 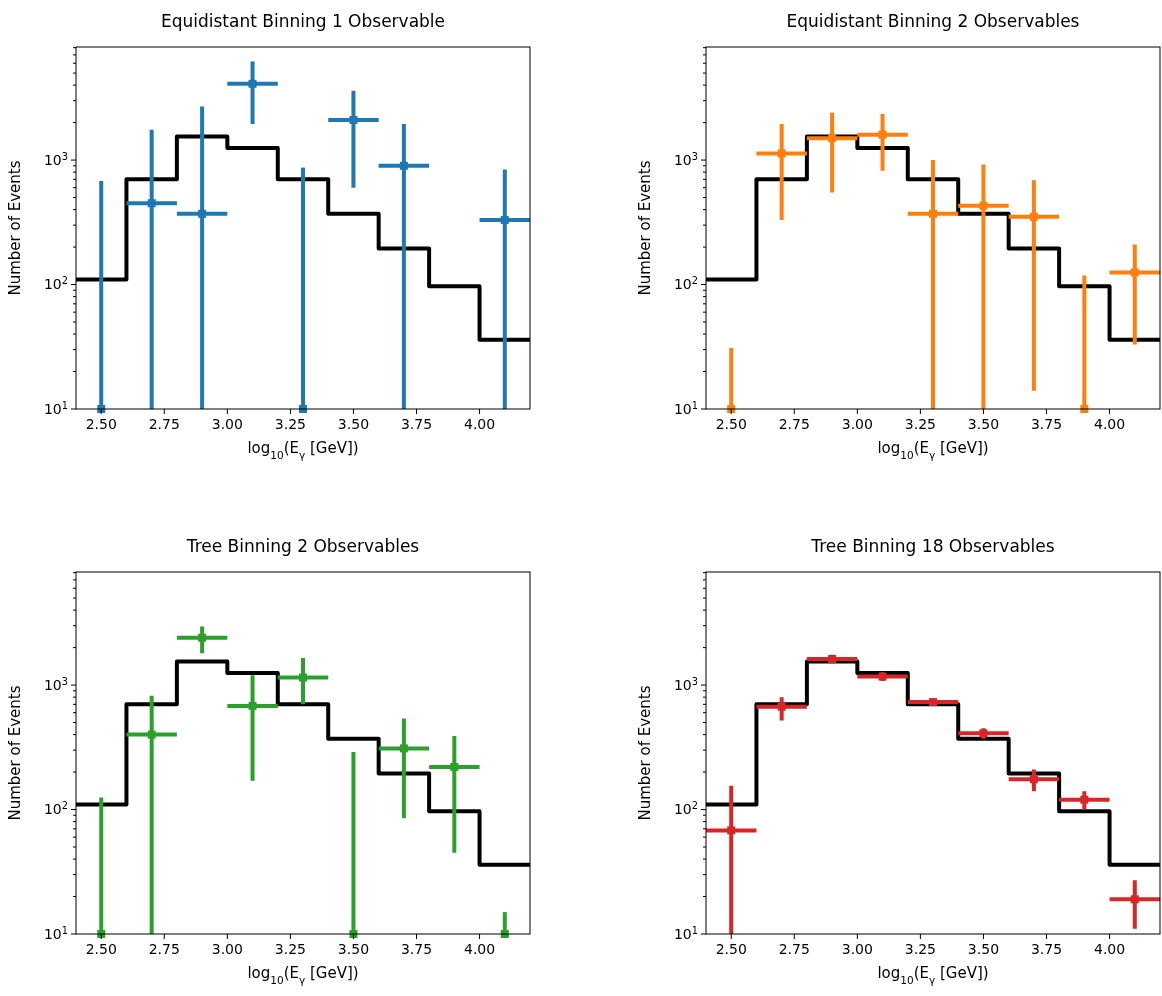 What do you see at coordinates (932, 546) in the screenshot?
I see `chart-title: Tree Binning 18 Observables` at bounding box center [932, 546].